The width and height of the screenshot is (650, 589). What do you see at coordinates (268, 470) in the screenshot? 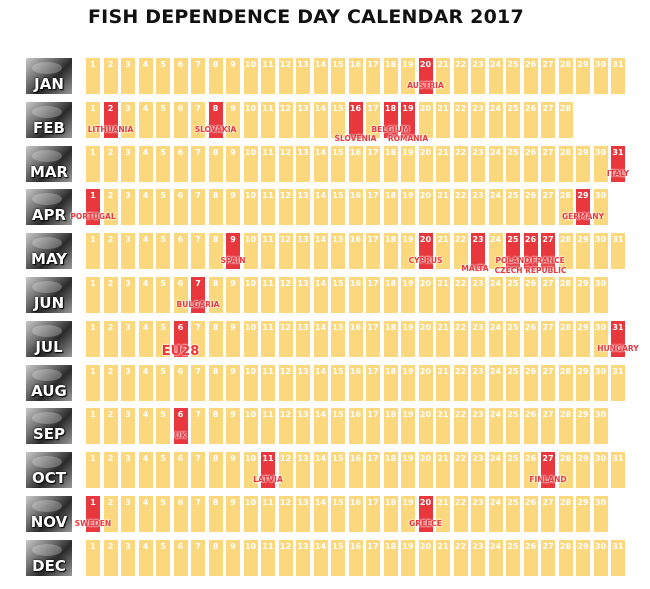
I see `fish-dependence-day: 11` at bounding box center [268, 470].